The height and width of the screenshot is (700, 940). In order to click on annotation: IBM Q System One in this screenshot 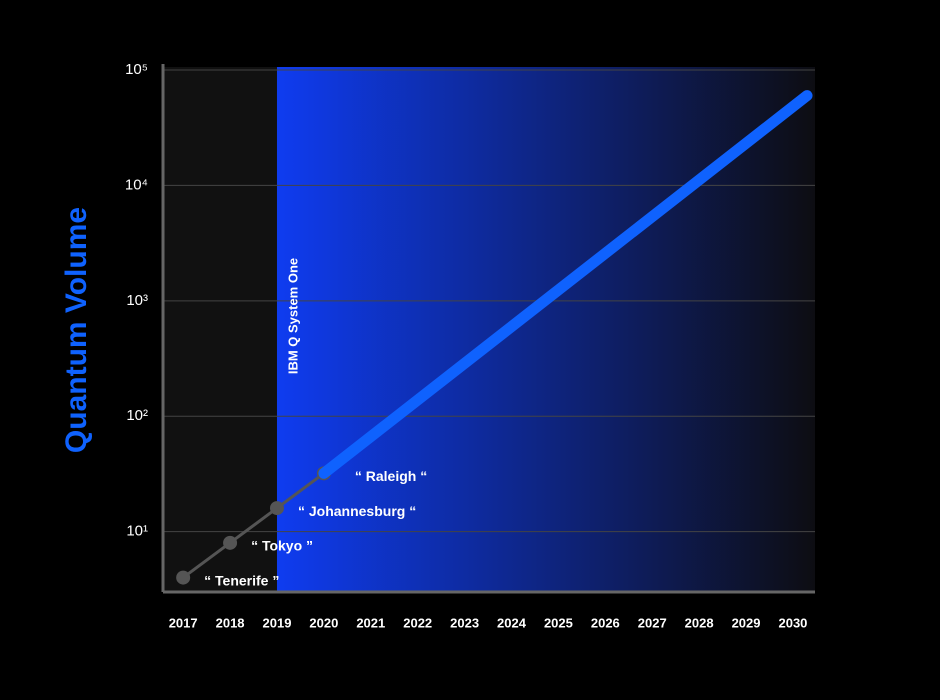, I will do `click(292, 316)`.